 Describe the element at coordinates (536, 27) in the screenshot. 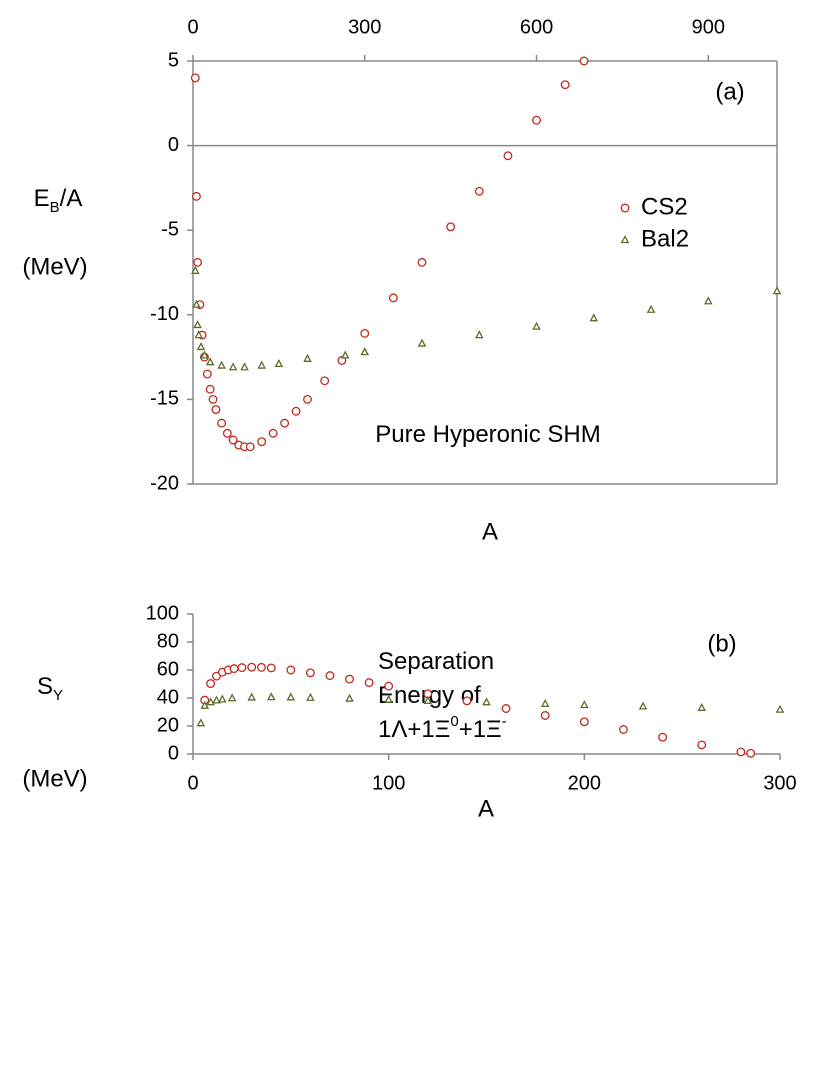

I see `x-tick-label: 600` at that location.